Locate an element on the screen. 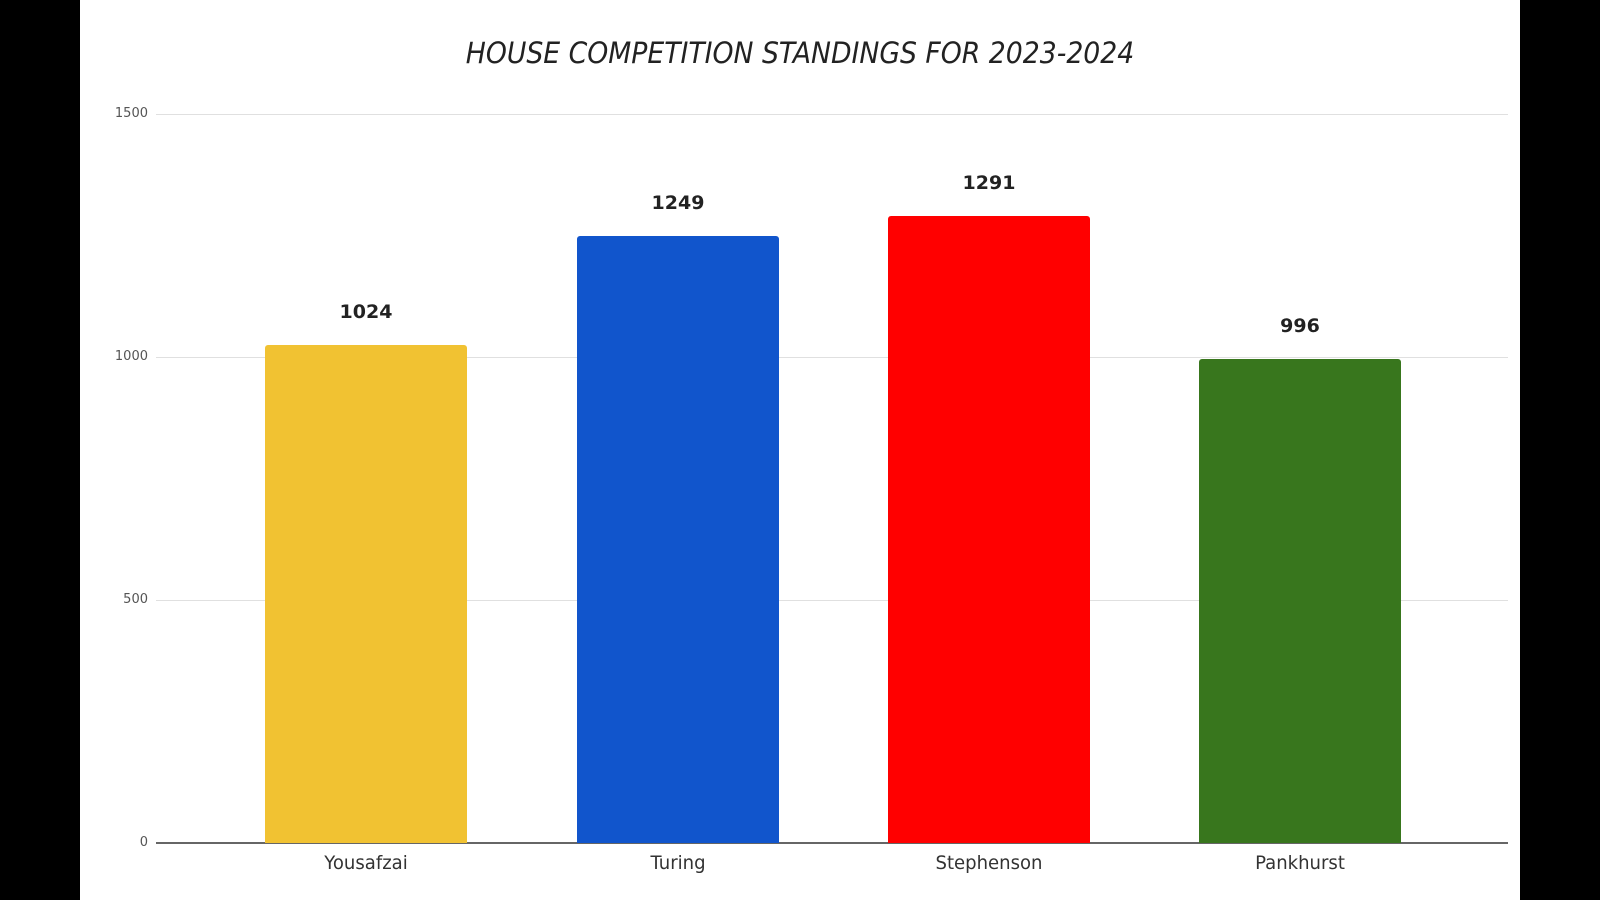  x-tick-label: Pankhurst is located at coordinates (1300, 863).